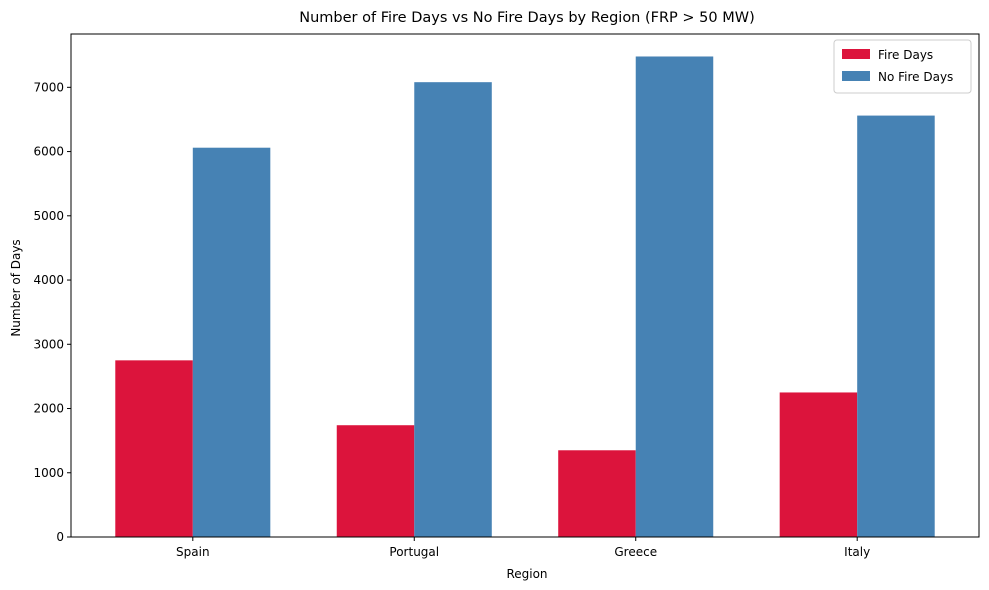 Image resolution: width=989 pixels, height=590 pixels. Describe the element at coordinates (60, 537) in the screenshot. I see `y-tick-label: 0` at that location.